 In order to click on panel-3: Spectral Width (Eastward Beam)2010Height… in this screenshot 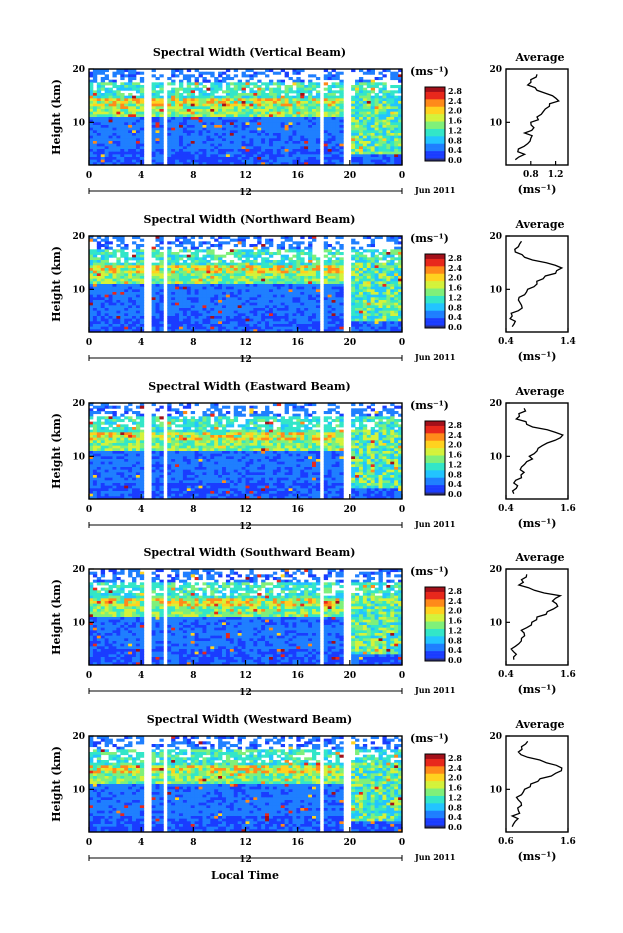, I will do `click(313, 456)`.